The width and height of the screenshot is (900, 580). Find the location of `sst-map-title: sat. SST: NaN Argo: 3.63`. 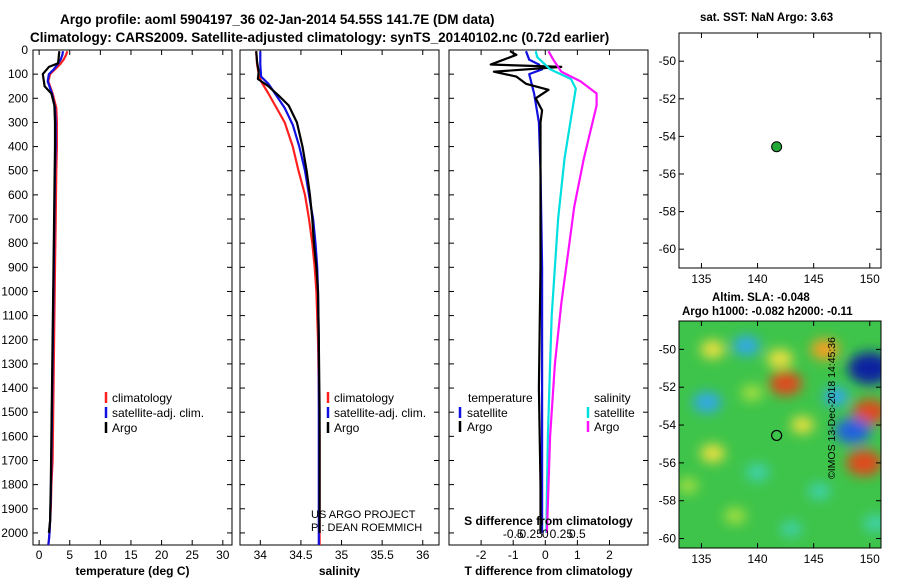

sst-map-title: sat. SST: NaN Argo: 3.63 is located at coordinates (767, 18).